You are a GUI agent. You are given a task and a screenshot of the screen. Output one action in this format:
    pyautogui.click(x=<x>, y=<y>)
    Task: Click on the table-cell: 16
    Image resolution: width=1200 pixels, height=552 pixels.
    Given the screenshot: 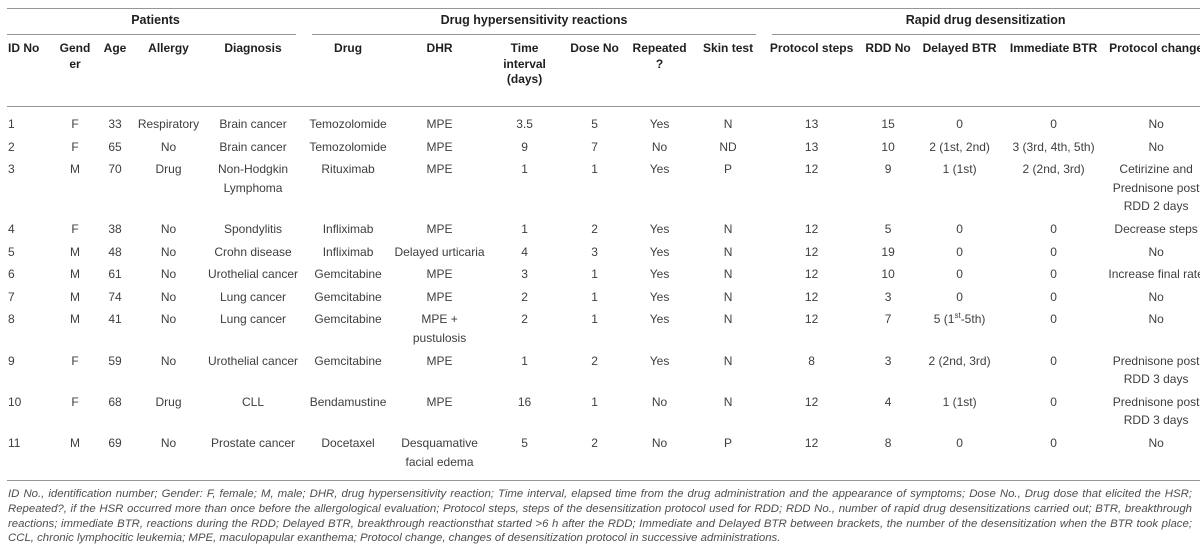 What is the action you would take?
    pyautogui.click(x=524, y=401)
    